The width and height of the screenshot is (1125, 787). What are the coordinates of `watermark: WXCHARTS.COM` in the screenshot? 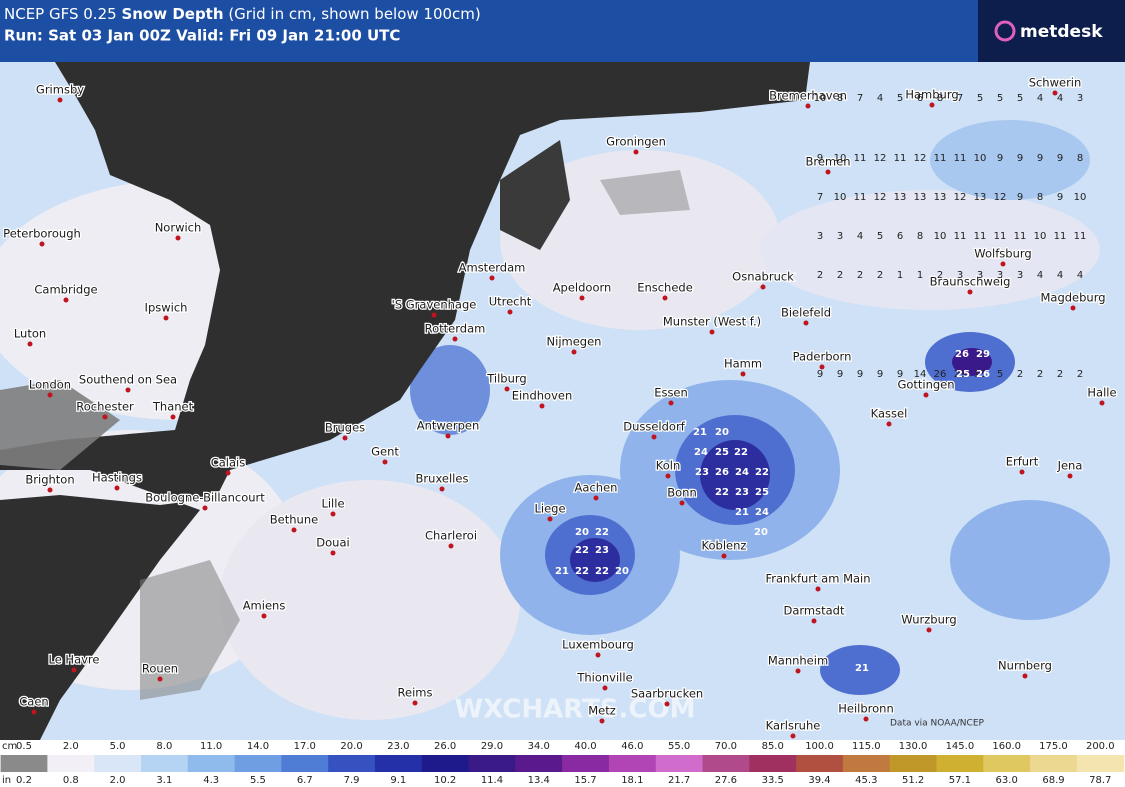 It's located at (574, 710).